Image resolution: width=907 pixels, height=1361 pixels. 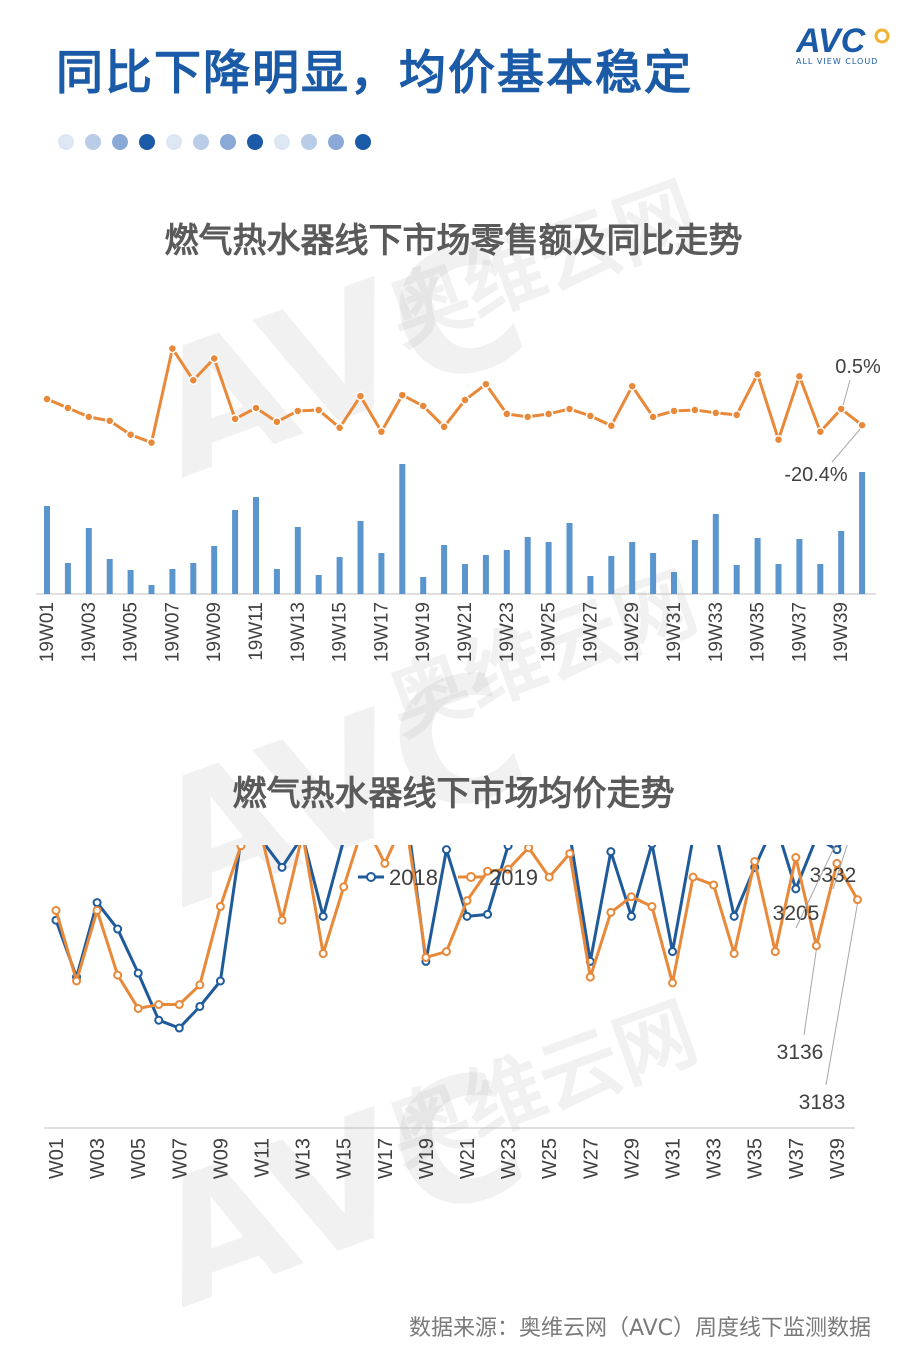 I want to click on x-tick-label: W31, so click(x=674, y=1158).